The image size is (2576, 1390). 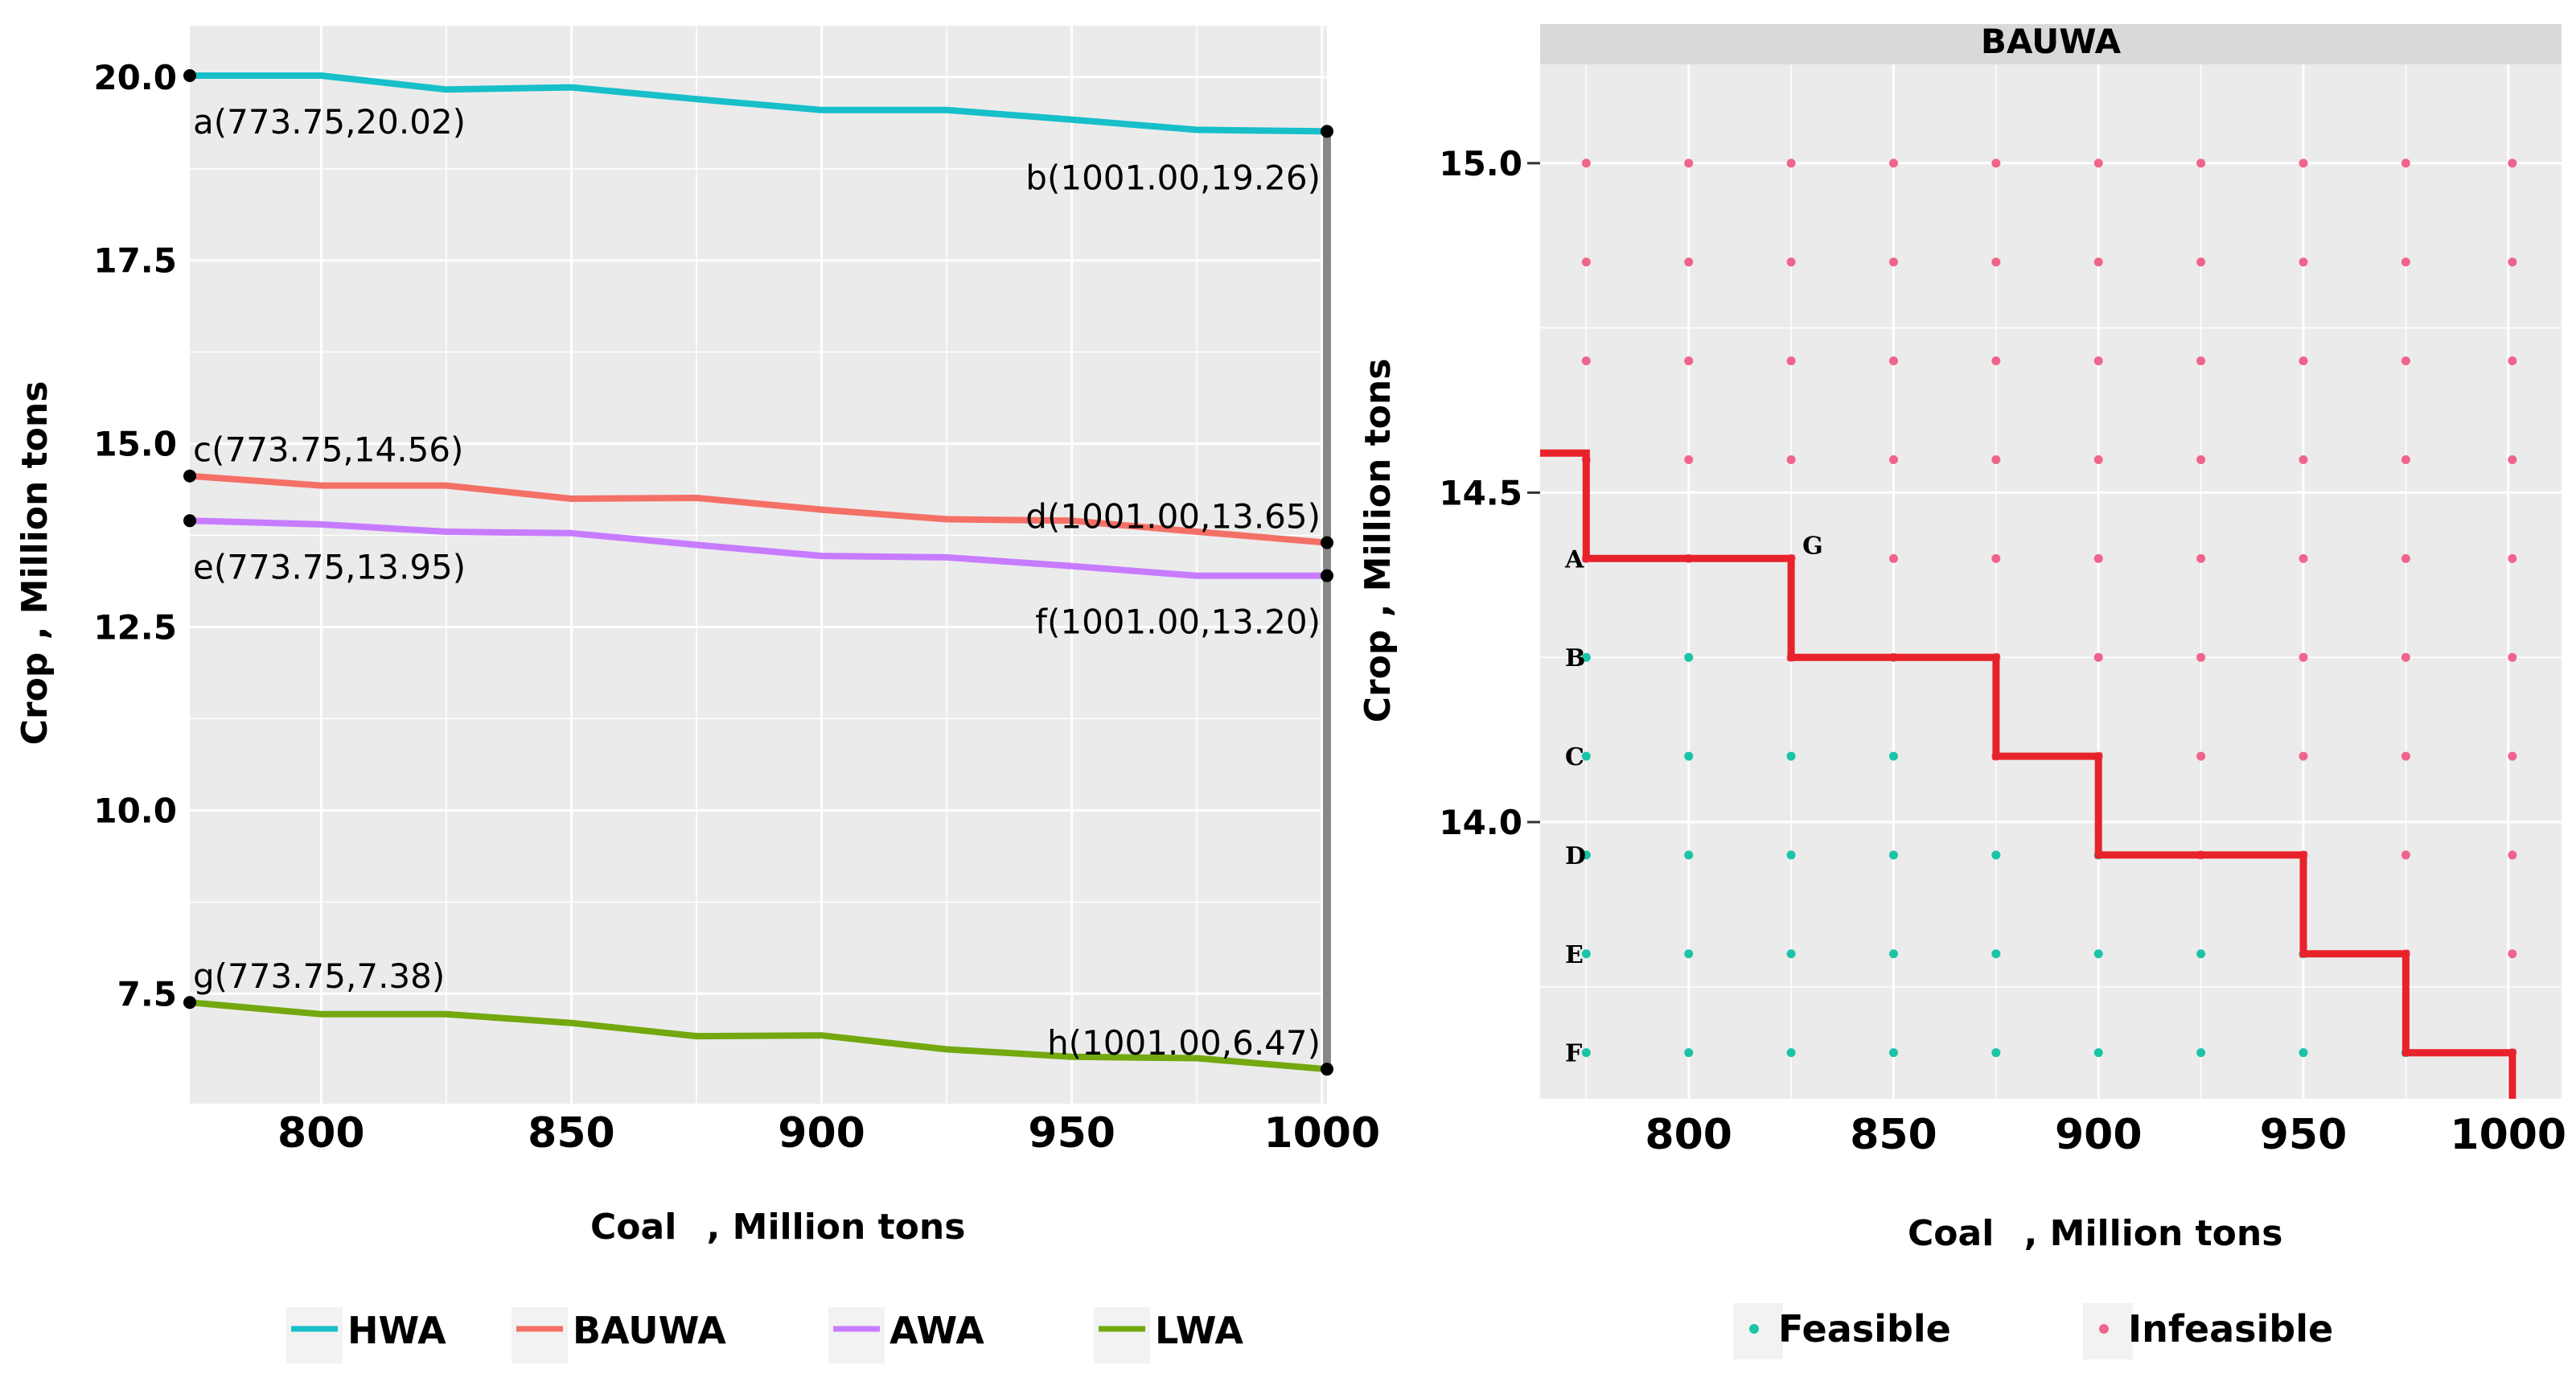 What do you see at coordinates (758, 548) in the screenshot?
I see `series-line-awa` at bounding box center [758, 548].